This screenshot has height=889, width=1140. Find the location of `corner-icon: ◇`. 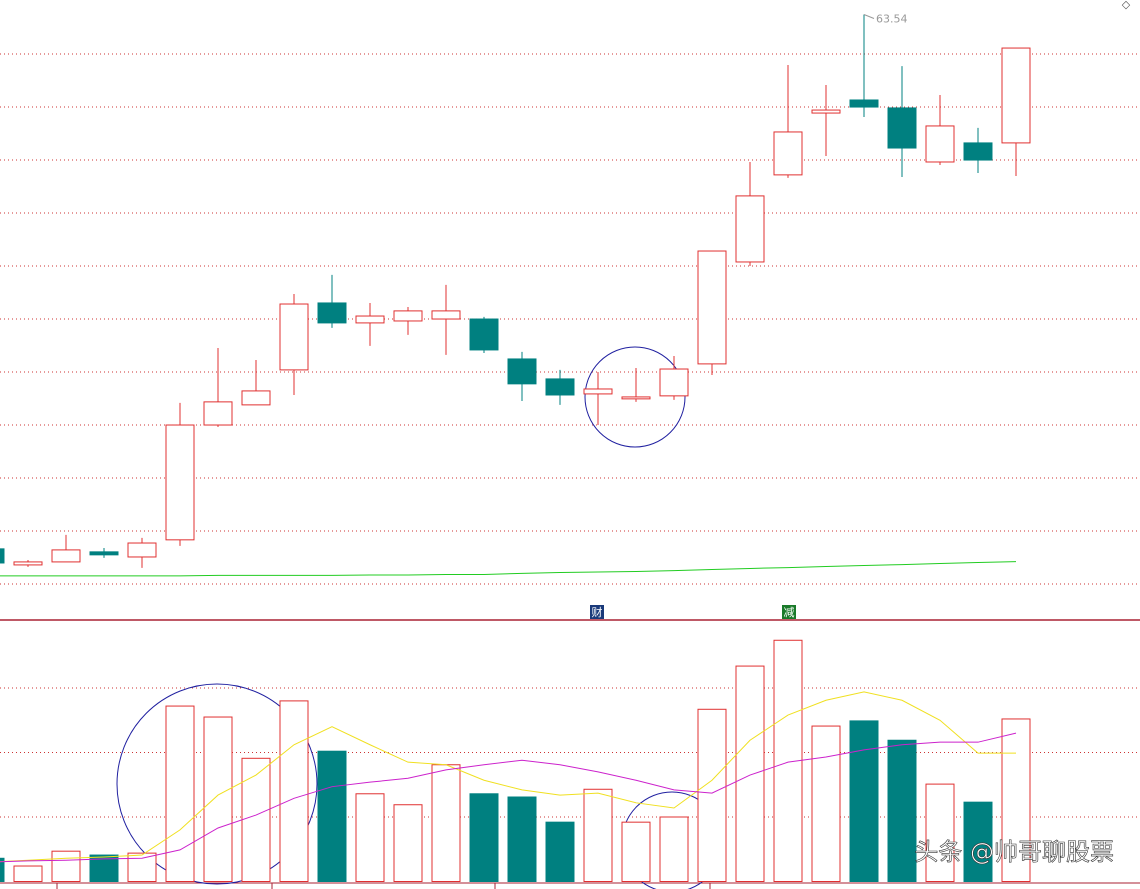

corner-icon: ◇ is located at coordinates (1126, 5).